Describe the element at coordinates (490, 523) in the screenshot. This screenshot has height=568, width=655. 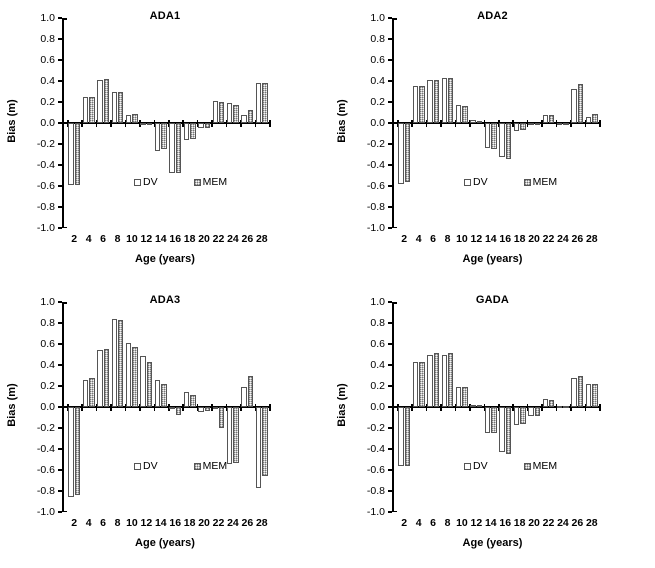
I see `x-tick-label: 14` at that location.